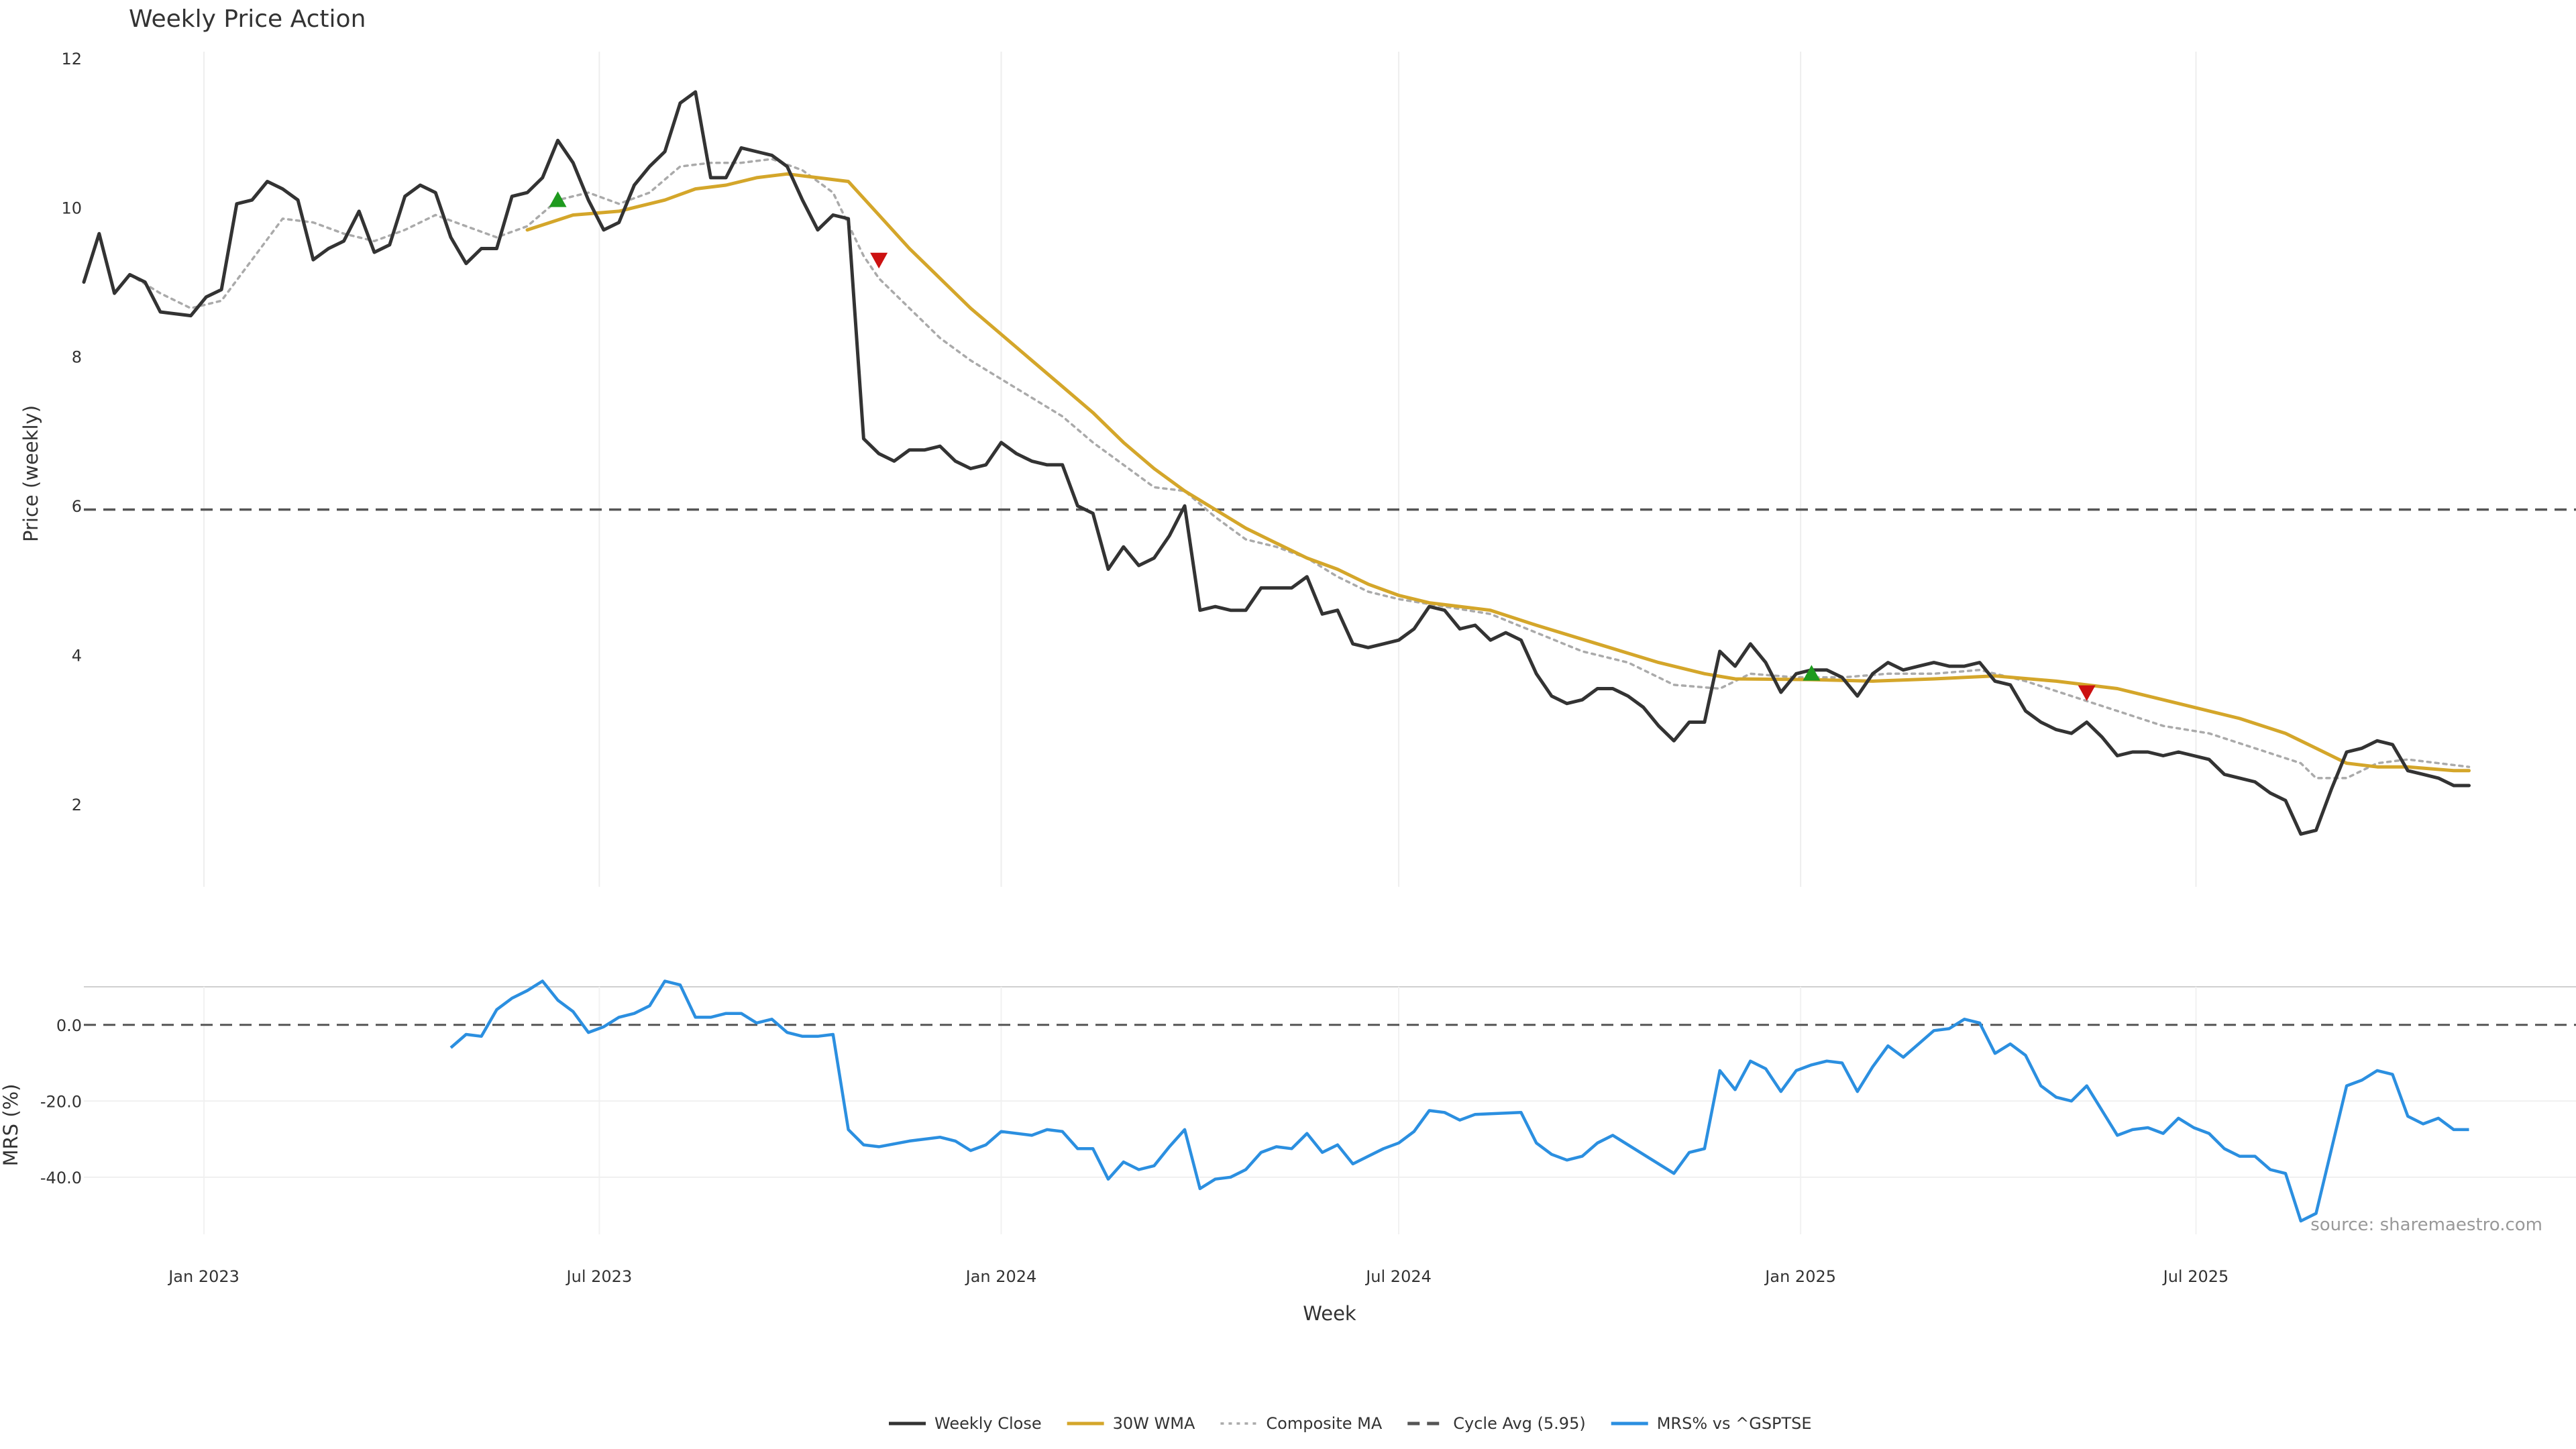  What do you see at coordinates (77, 506) in the screenshot?
I see `price-y-tick-label: 6` at bounding box center [77, 506].